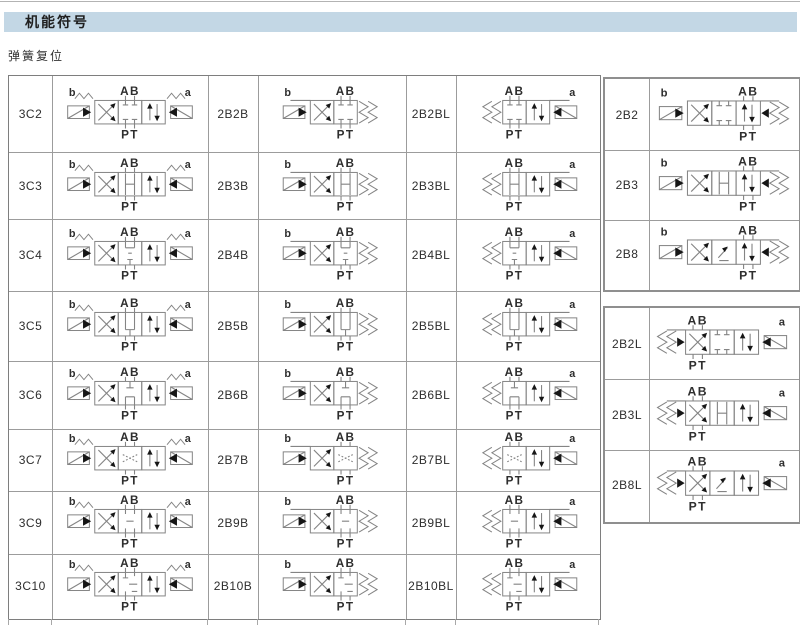 The width and height of the screenshot is (800, 625). I want to click on valve-symbol-3c9: b a AB PT, so click(130, 522).